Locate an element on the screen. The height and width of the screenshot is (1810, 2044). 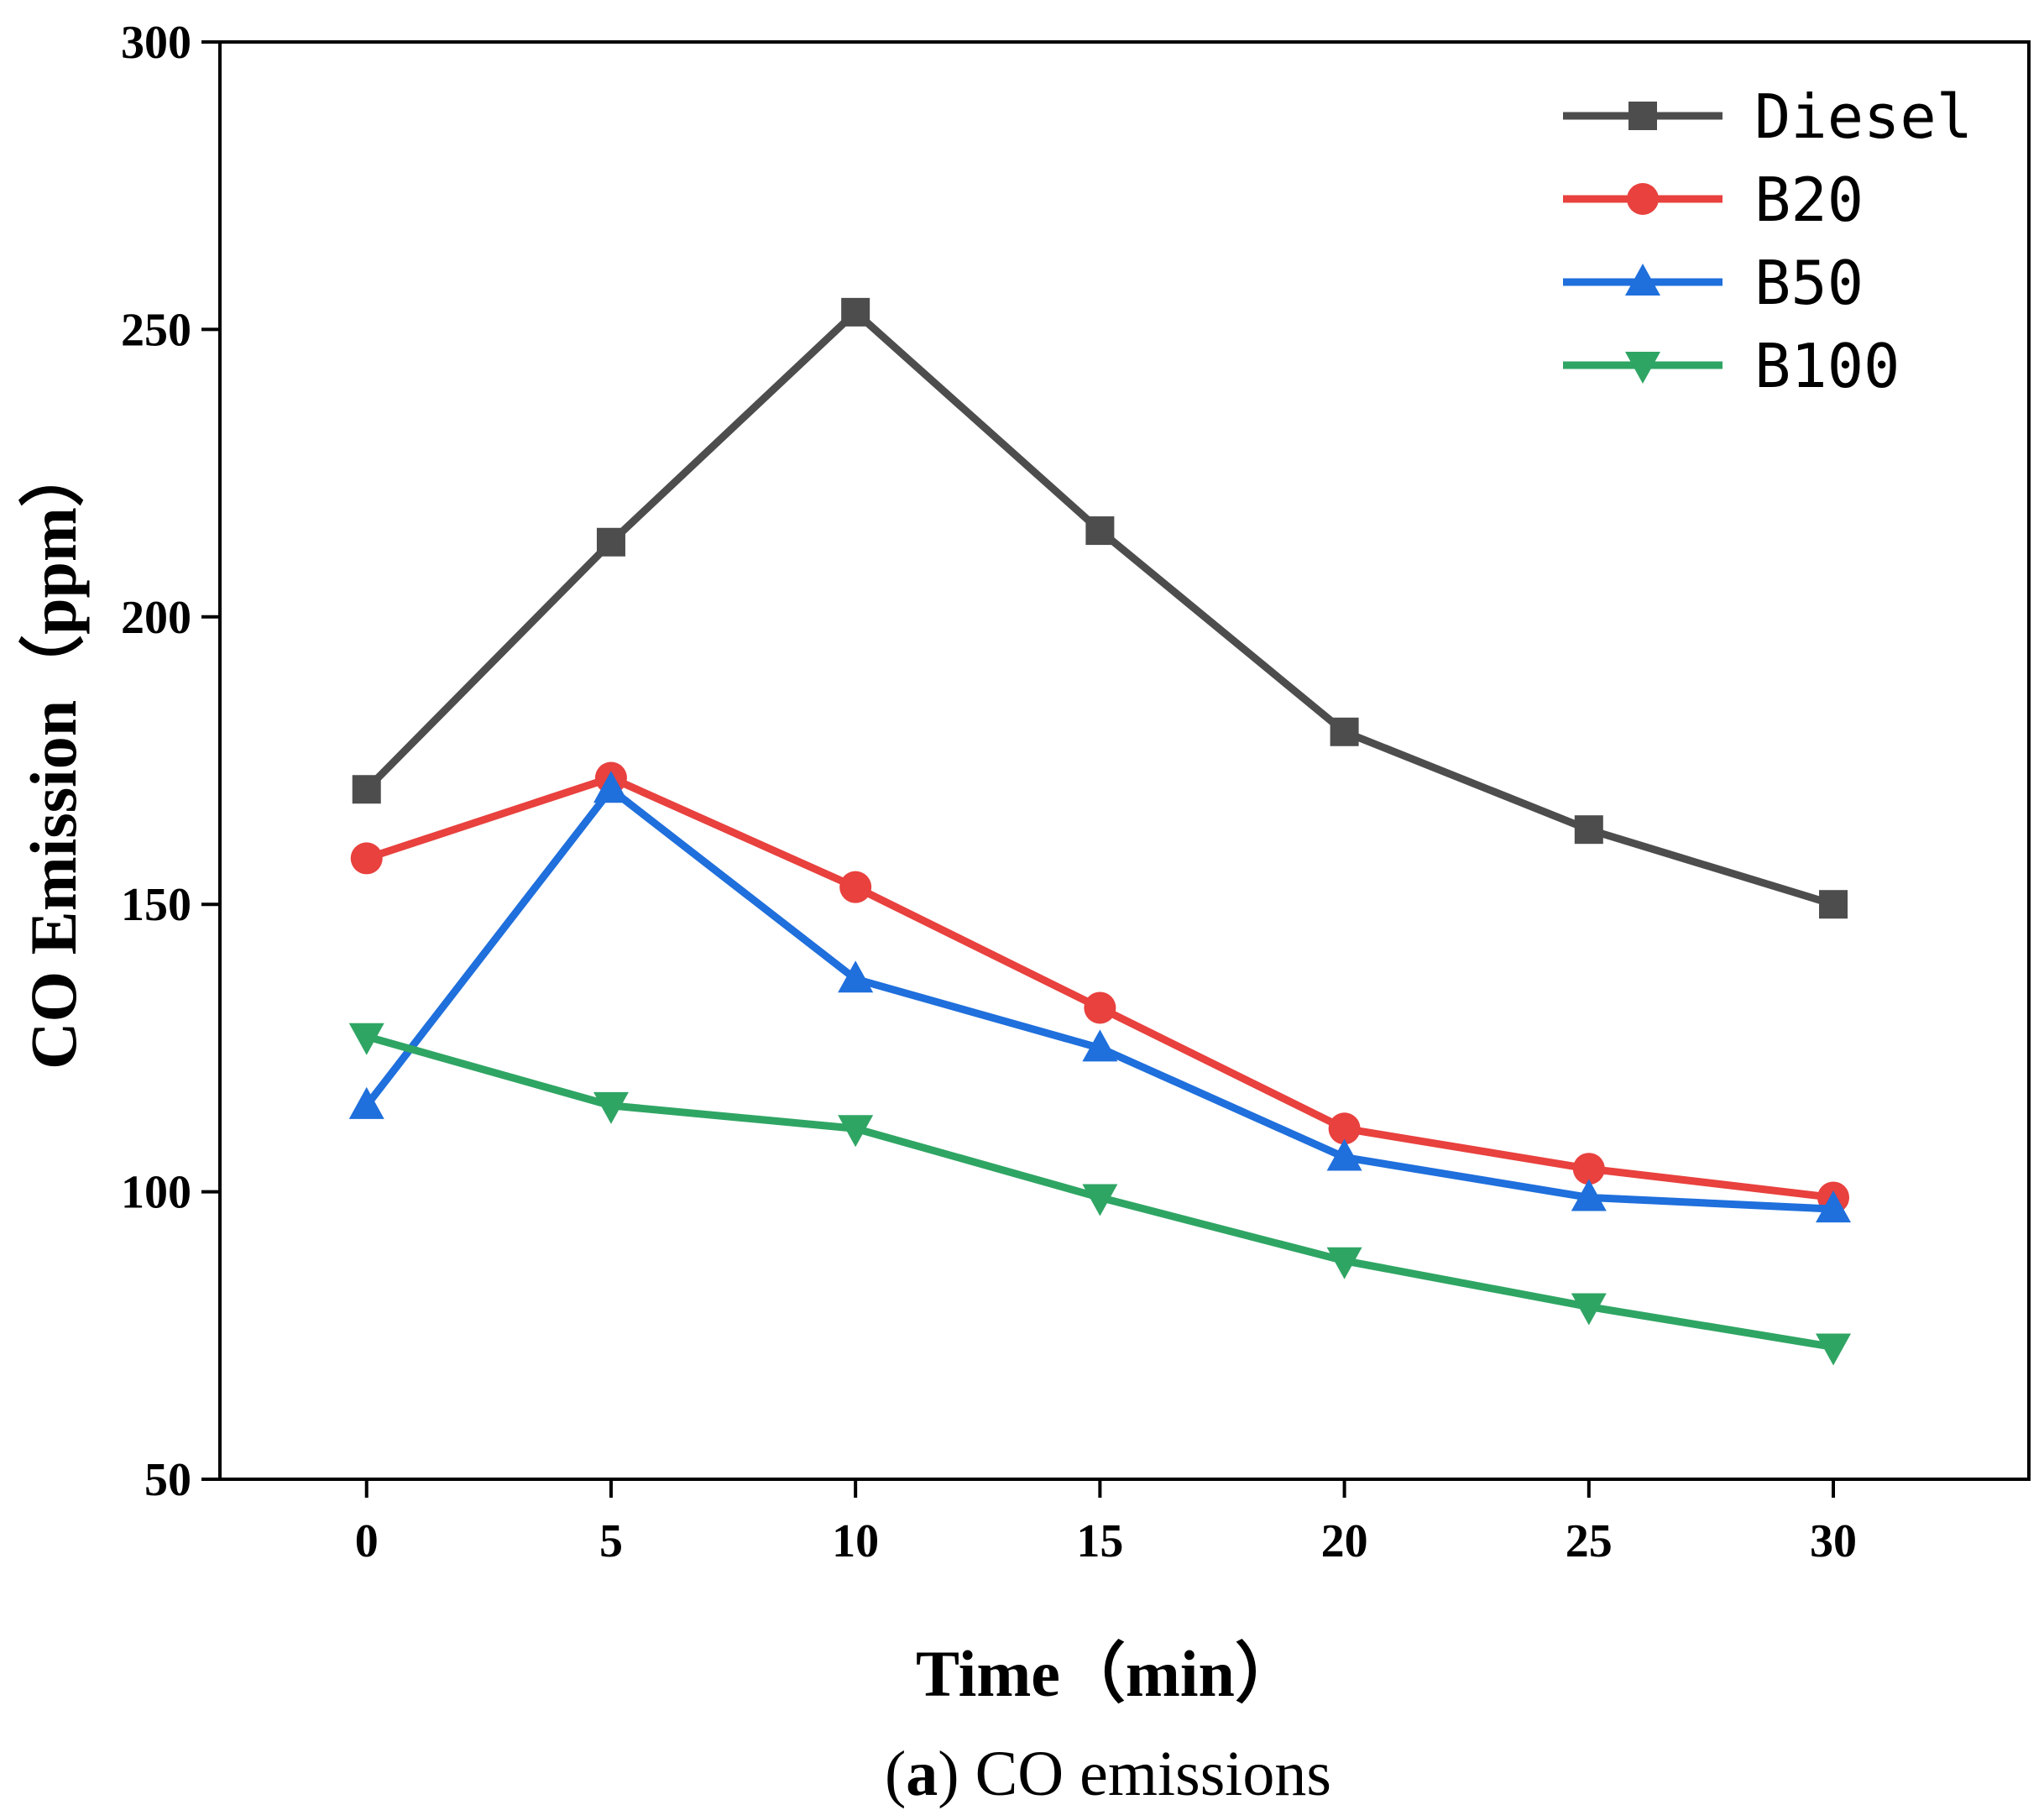
x-axis-title: Time（min） is located at coordinates (1108, 1673).